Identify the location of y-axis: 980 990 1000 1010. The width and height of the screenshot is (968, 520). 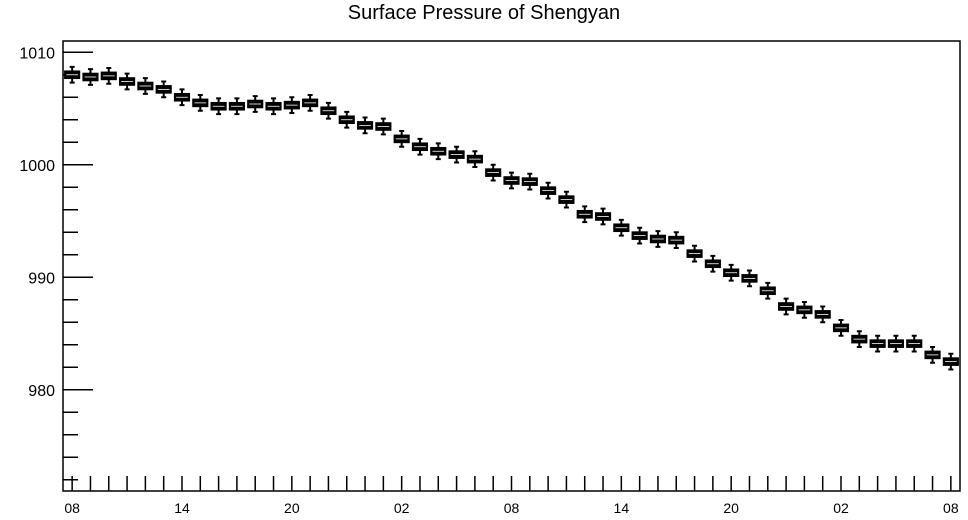
(56, 263).